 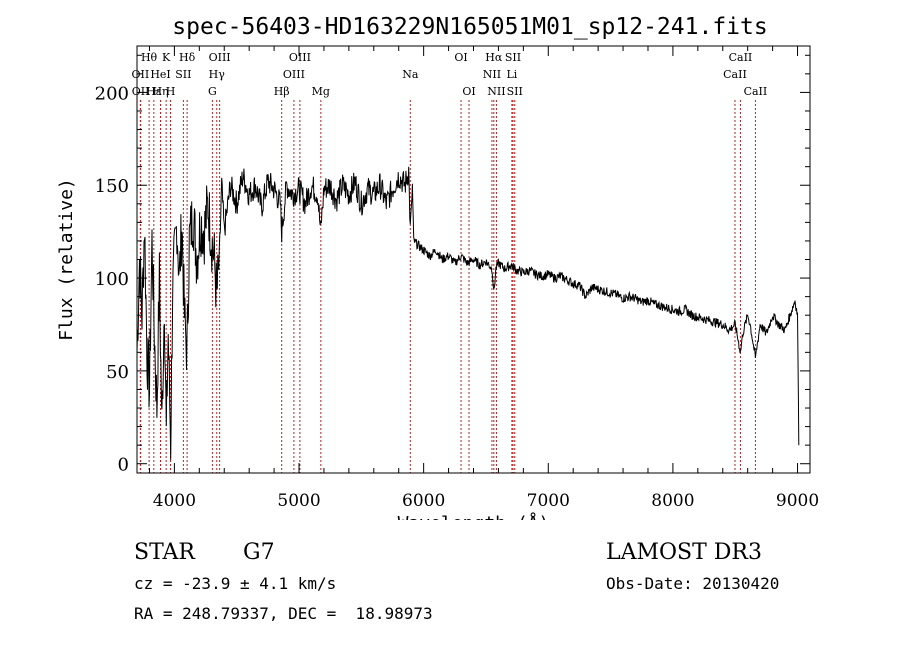 I want to click on x-tick-label: 4000, so click(x=174, y=501).